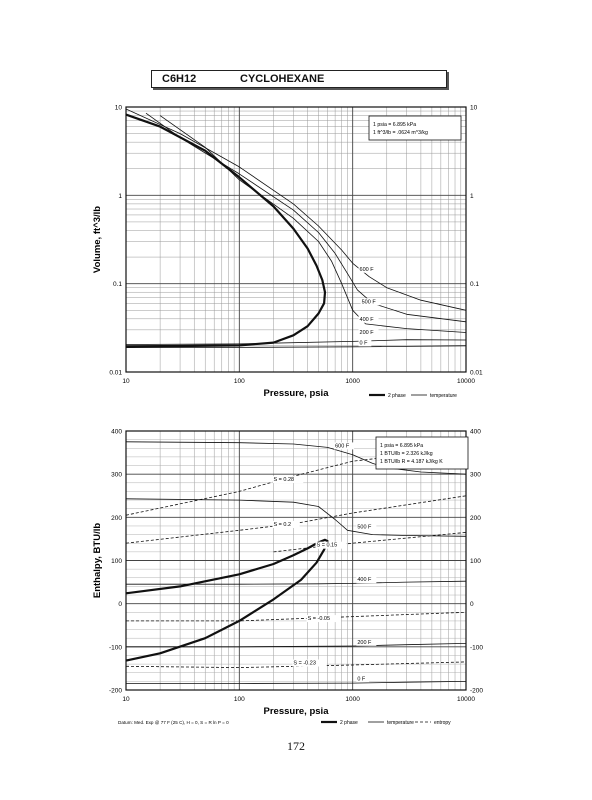  What do you see at coordinates (283, 480) in the screenshot?
I see `series-label: S = 0.28` at bounding box center [283, 480].